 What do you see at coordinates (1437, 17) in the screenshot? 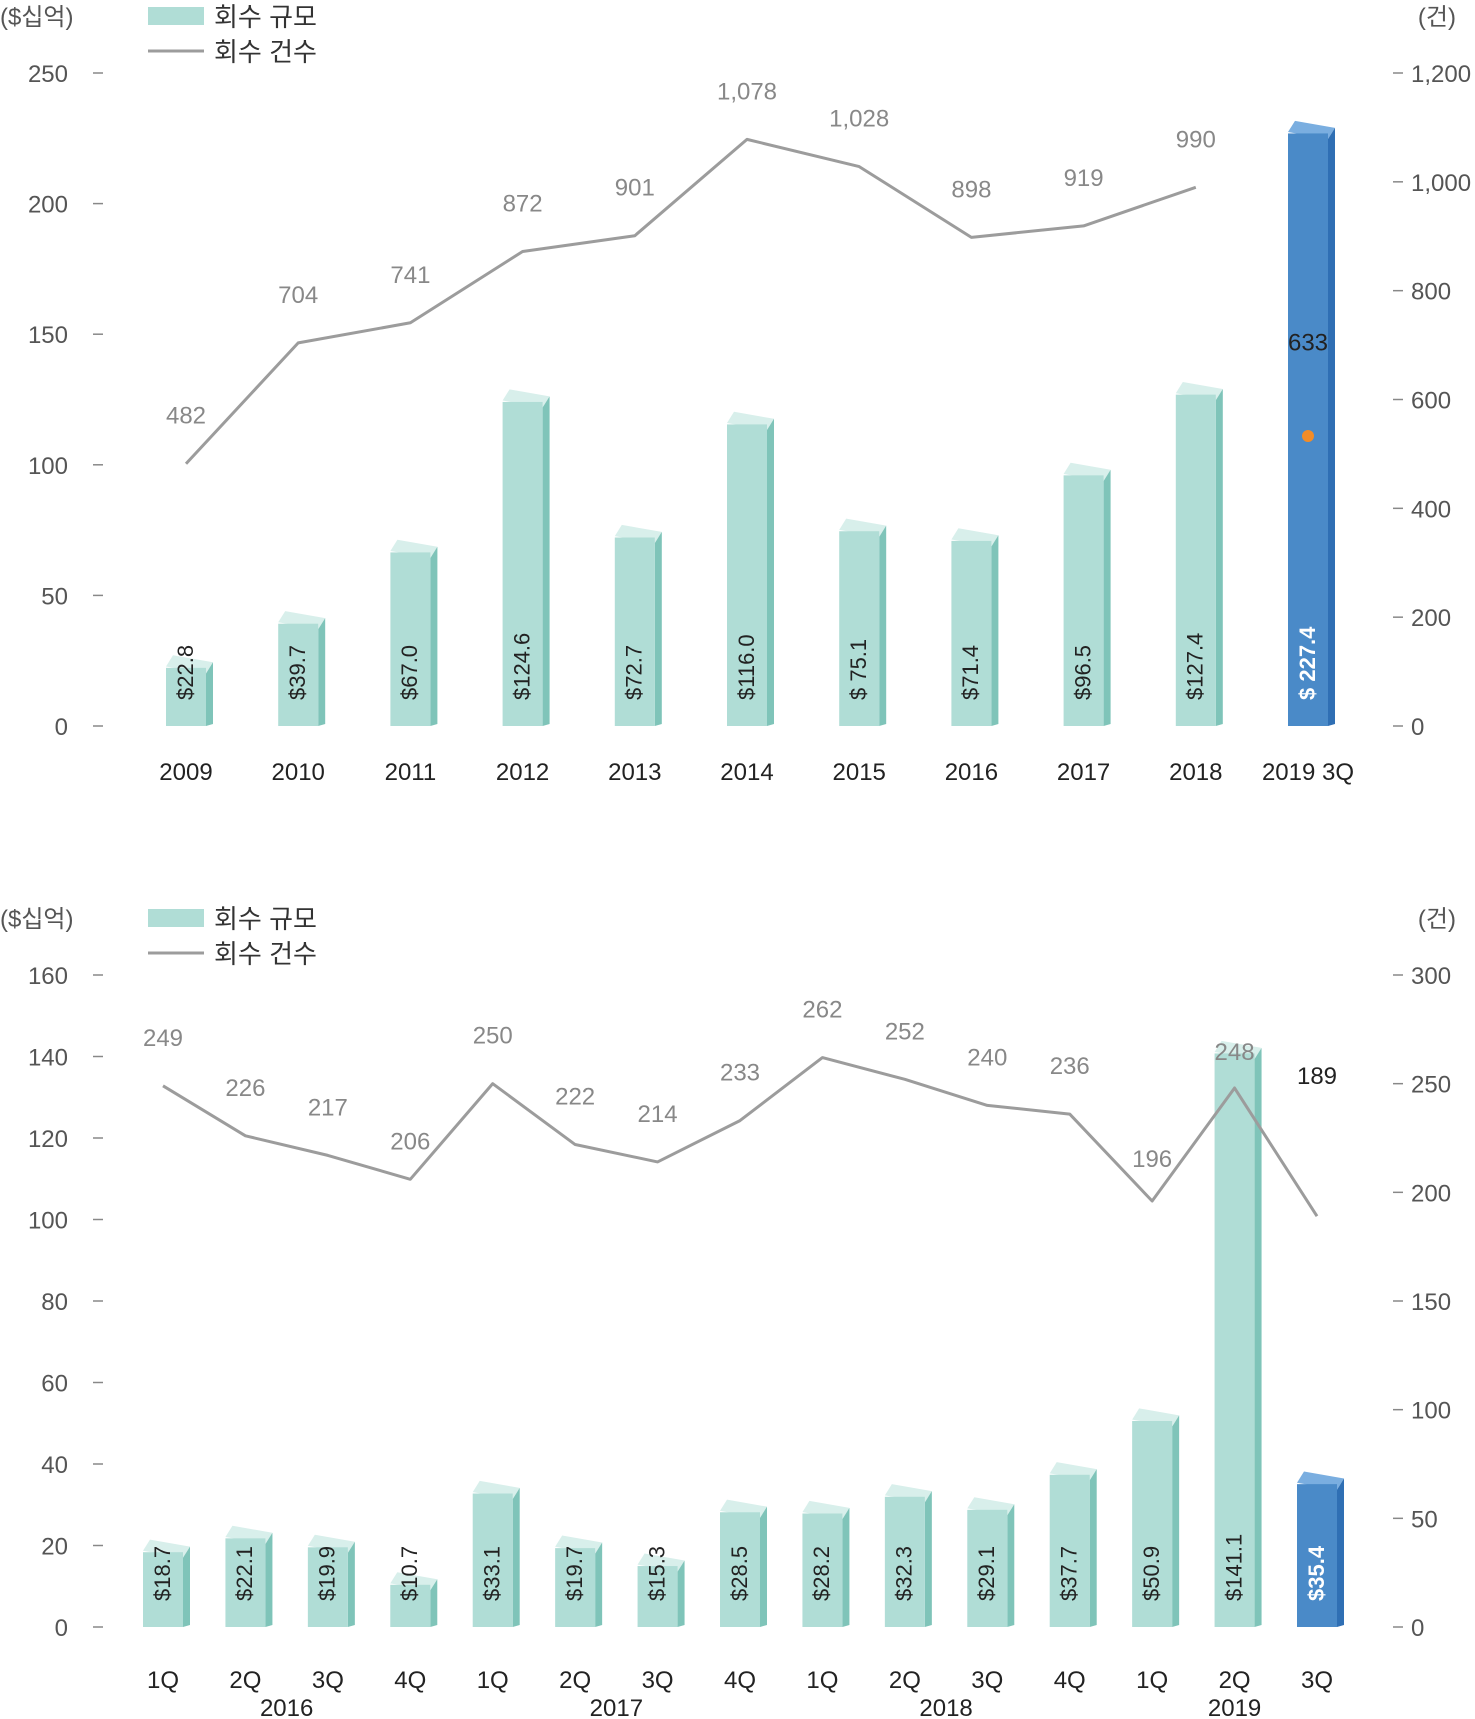
I see `y-right-unit: (건)` at bounding box center [1437, 17].